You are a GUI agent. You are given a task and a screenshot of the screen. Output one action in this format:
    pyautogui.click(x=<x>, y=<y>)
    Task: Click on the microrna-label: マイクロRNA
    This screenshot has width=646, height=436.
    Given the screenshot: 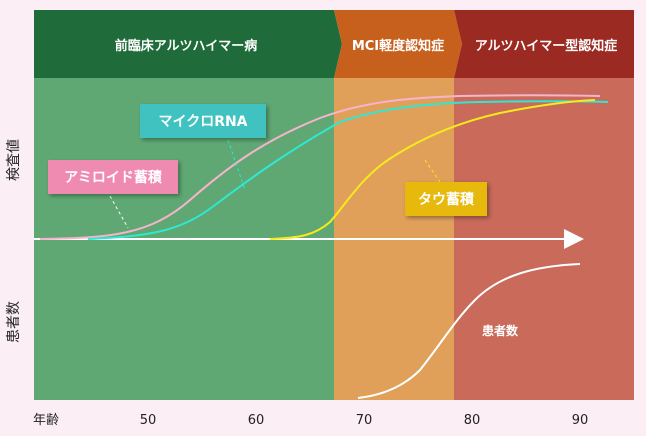 What is the action you would take?
    pyautogui.click(x=203, y=121)
    